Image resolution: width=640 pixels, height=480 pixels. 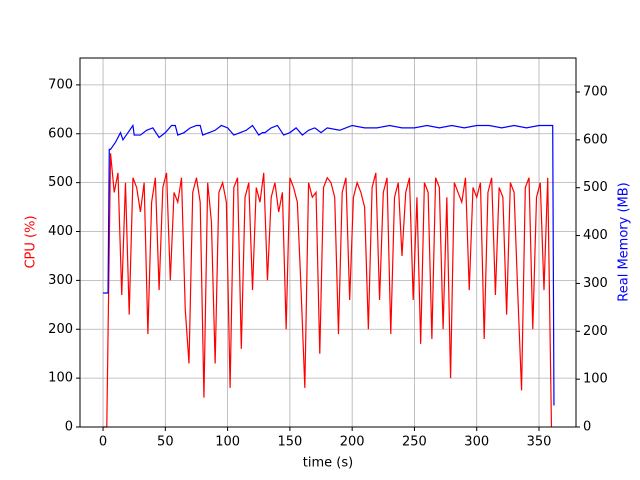 I want to click on y-tick-label: 100, so click(x=60, y=378).